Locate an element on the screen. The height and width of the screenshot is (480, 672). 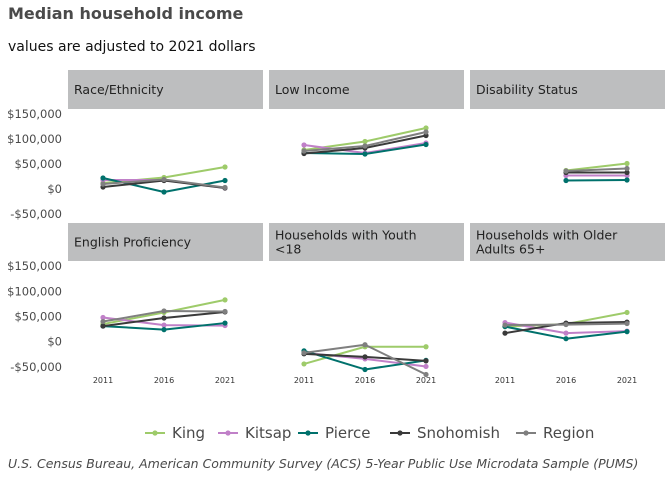
facet-strip-label: <18 is located at coordinates (288, 249).